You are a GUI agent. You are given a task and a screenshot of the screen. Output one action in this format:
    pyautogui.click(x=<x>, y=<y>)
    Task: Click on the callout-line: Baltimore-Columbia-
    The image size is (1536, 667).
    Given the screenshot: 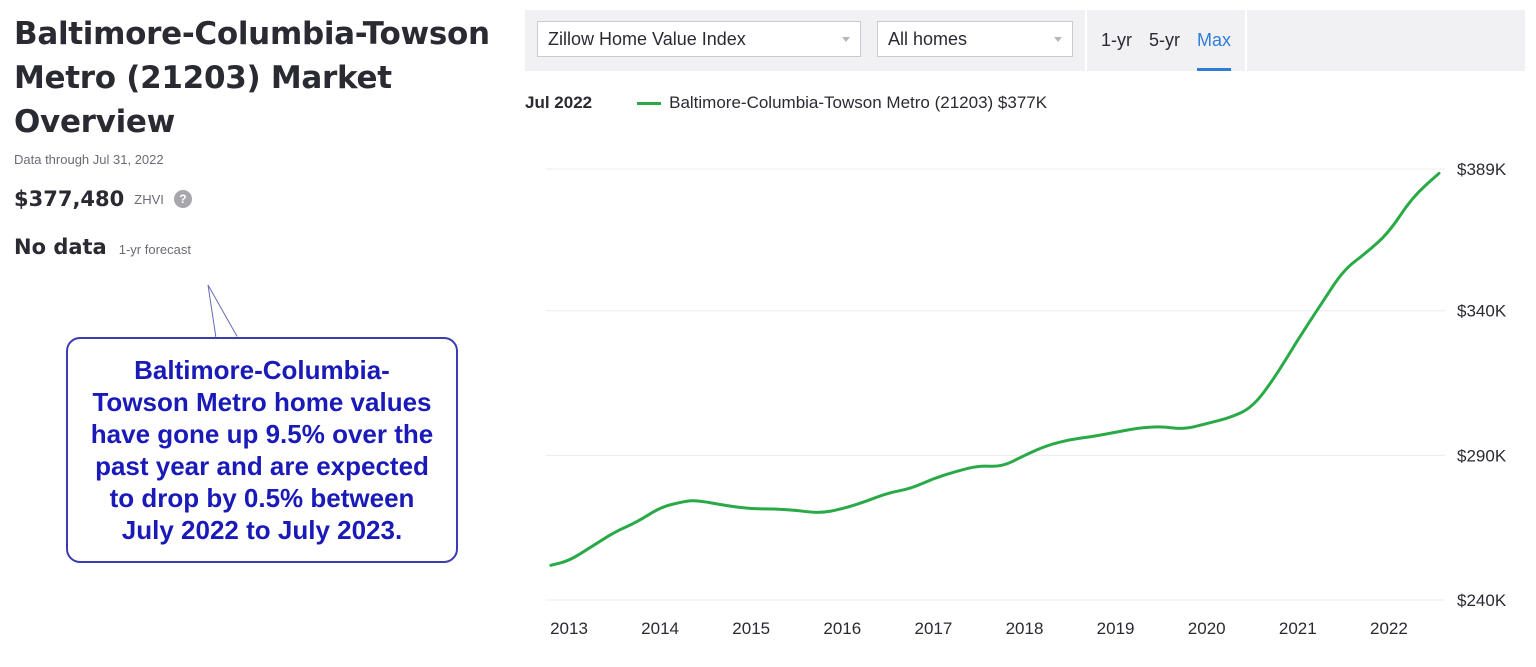 What is the action you would take?
    pyautogui.click(x=262, y=370)
    